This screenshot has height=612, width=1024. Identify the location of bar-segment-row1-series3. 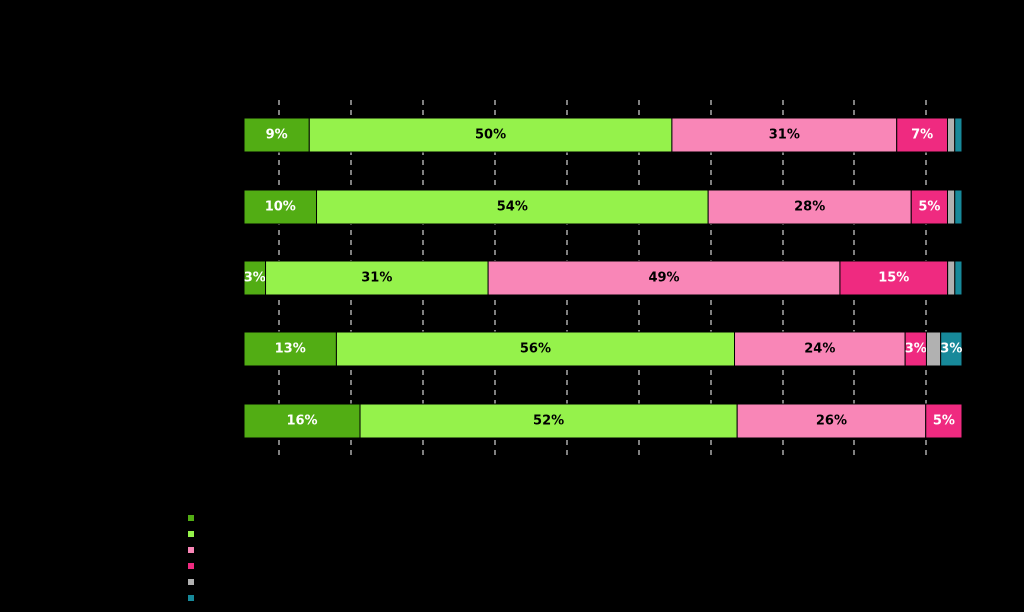
(784, 135).